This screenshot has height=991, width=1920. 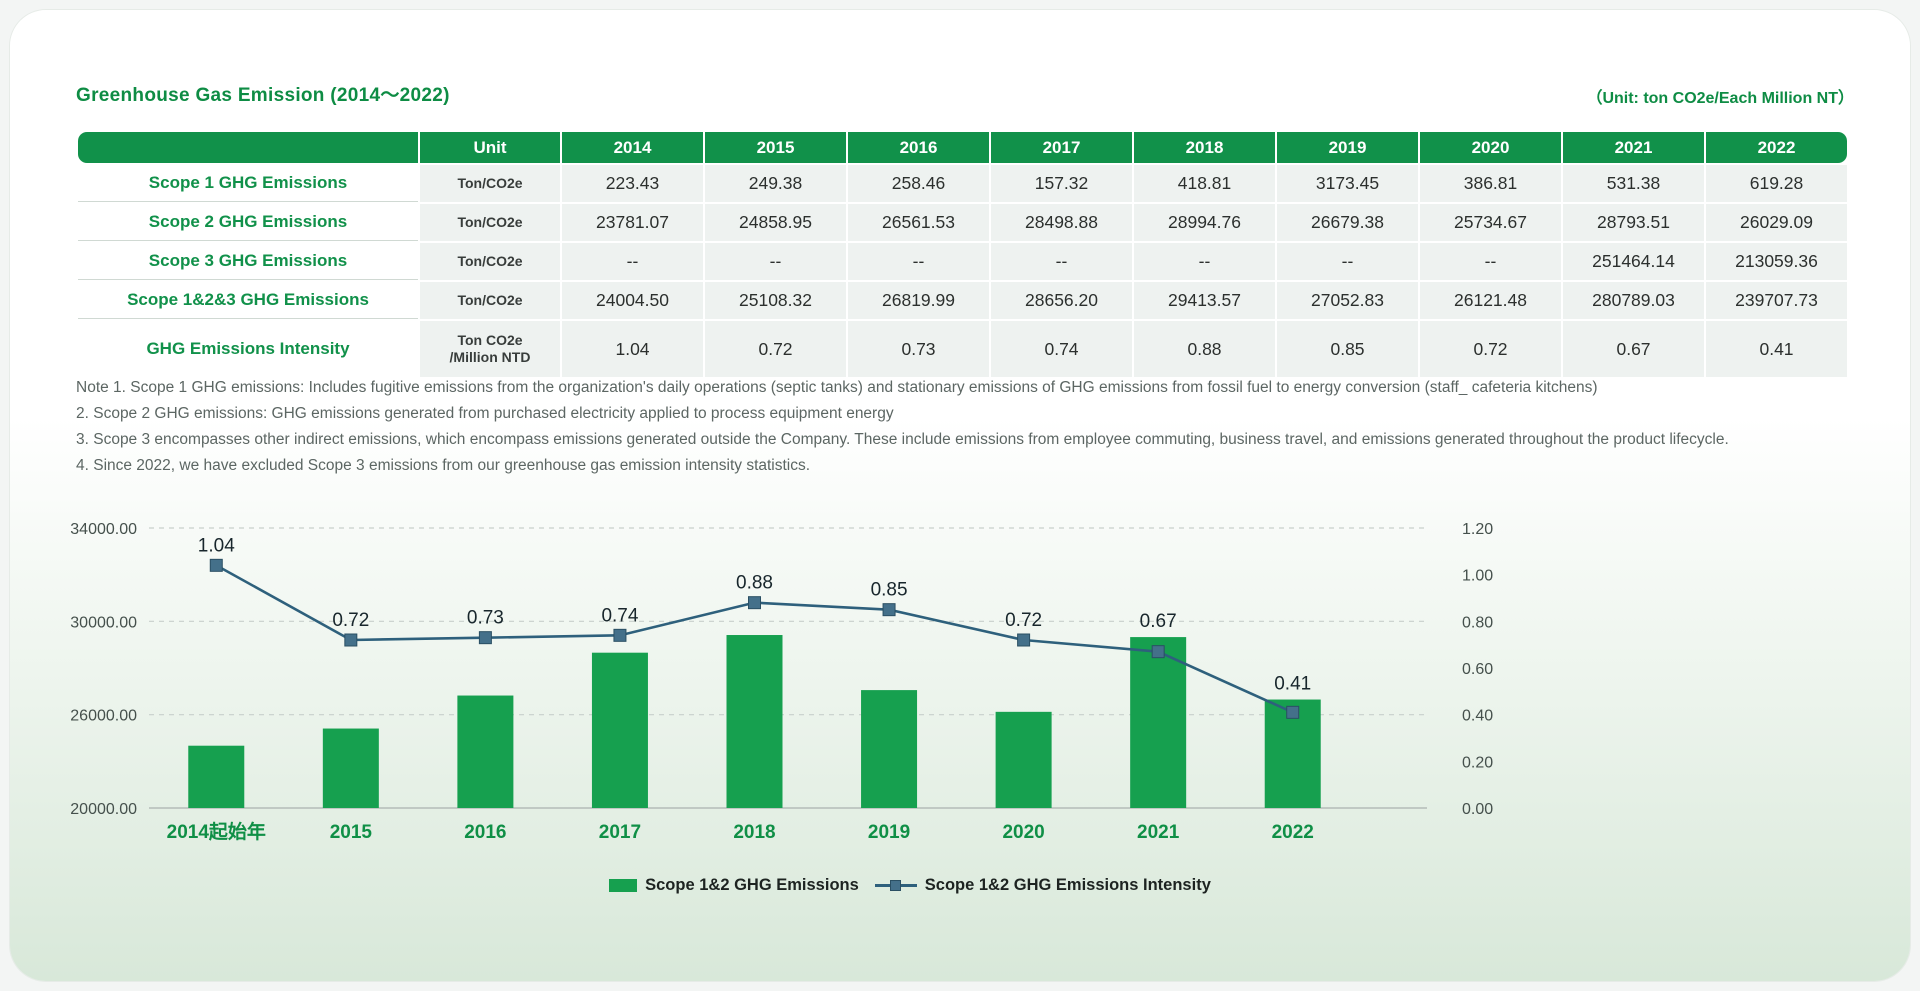 What do you see at coordinates (1776, 349) in the screenshot?
I see `value-cell: 0.41` at bounding box center [1776, 349].